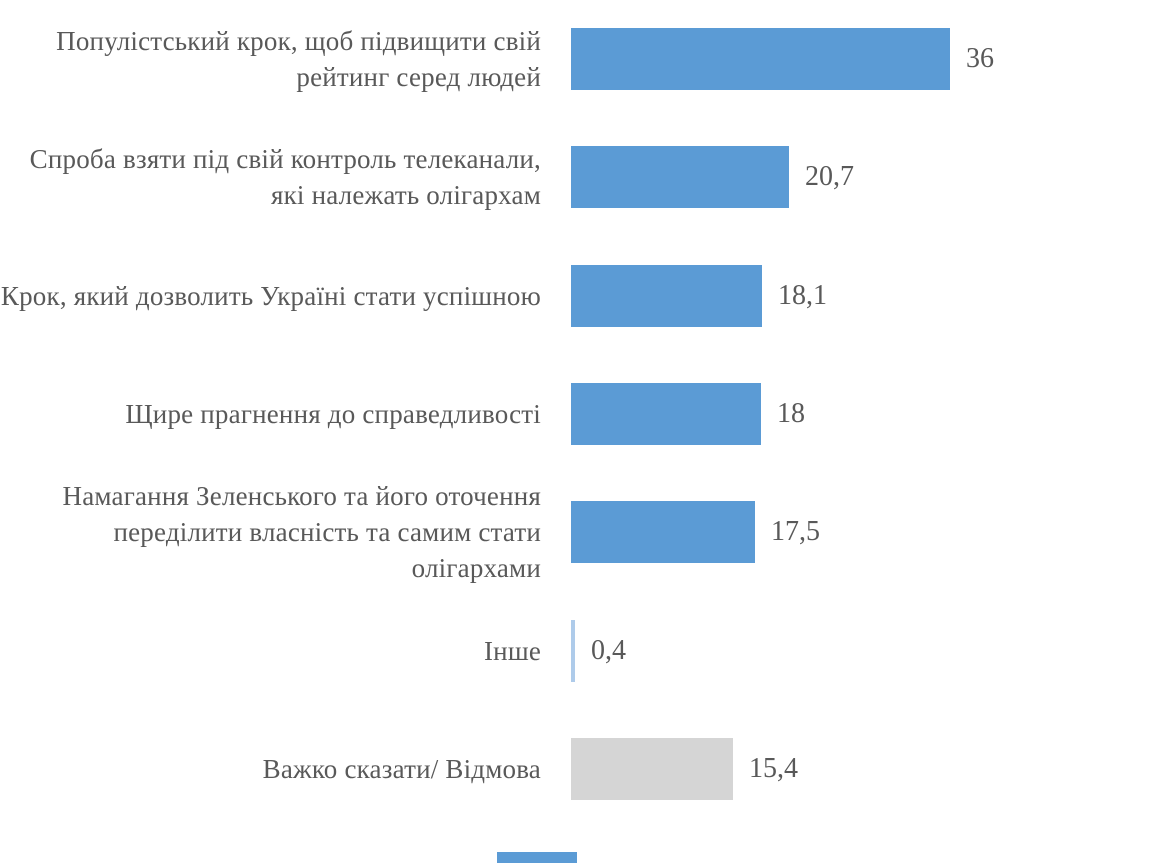 Image resolution: width=1160 pixels, height=863 pixels. I want to click on value-label: 15,4, so click(773, 768).